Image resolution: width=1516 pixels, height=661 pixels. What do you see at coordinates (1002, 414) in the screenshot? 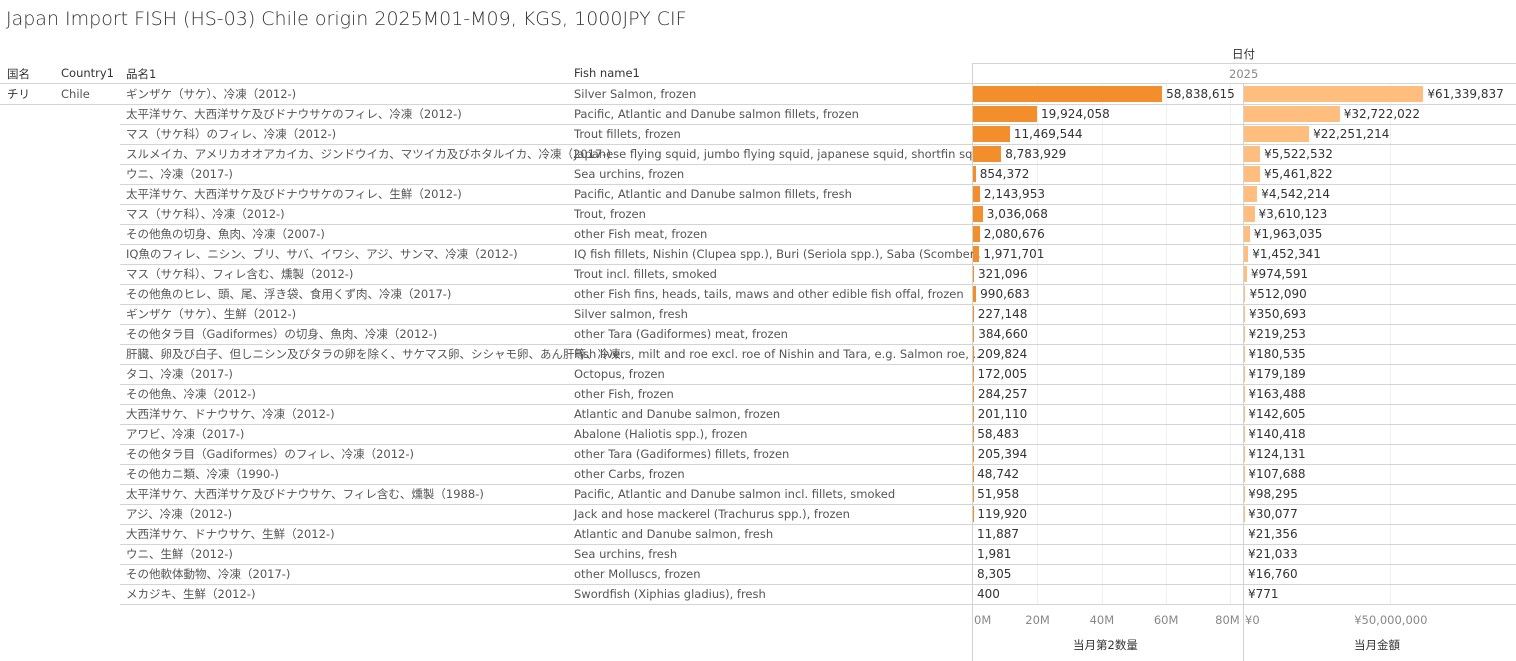
I see `qty-label: 201,110` at bounding box center [1002, 414].